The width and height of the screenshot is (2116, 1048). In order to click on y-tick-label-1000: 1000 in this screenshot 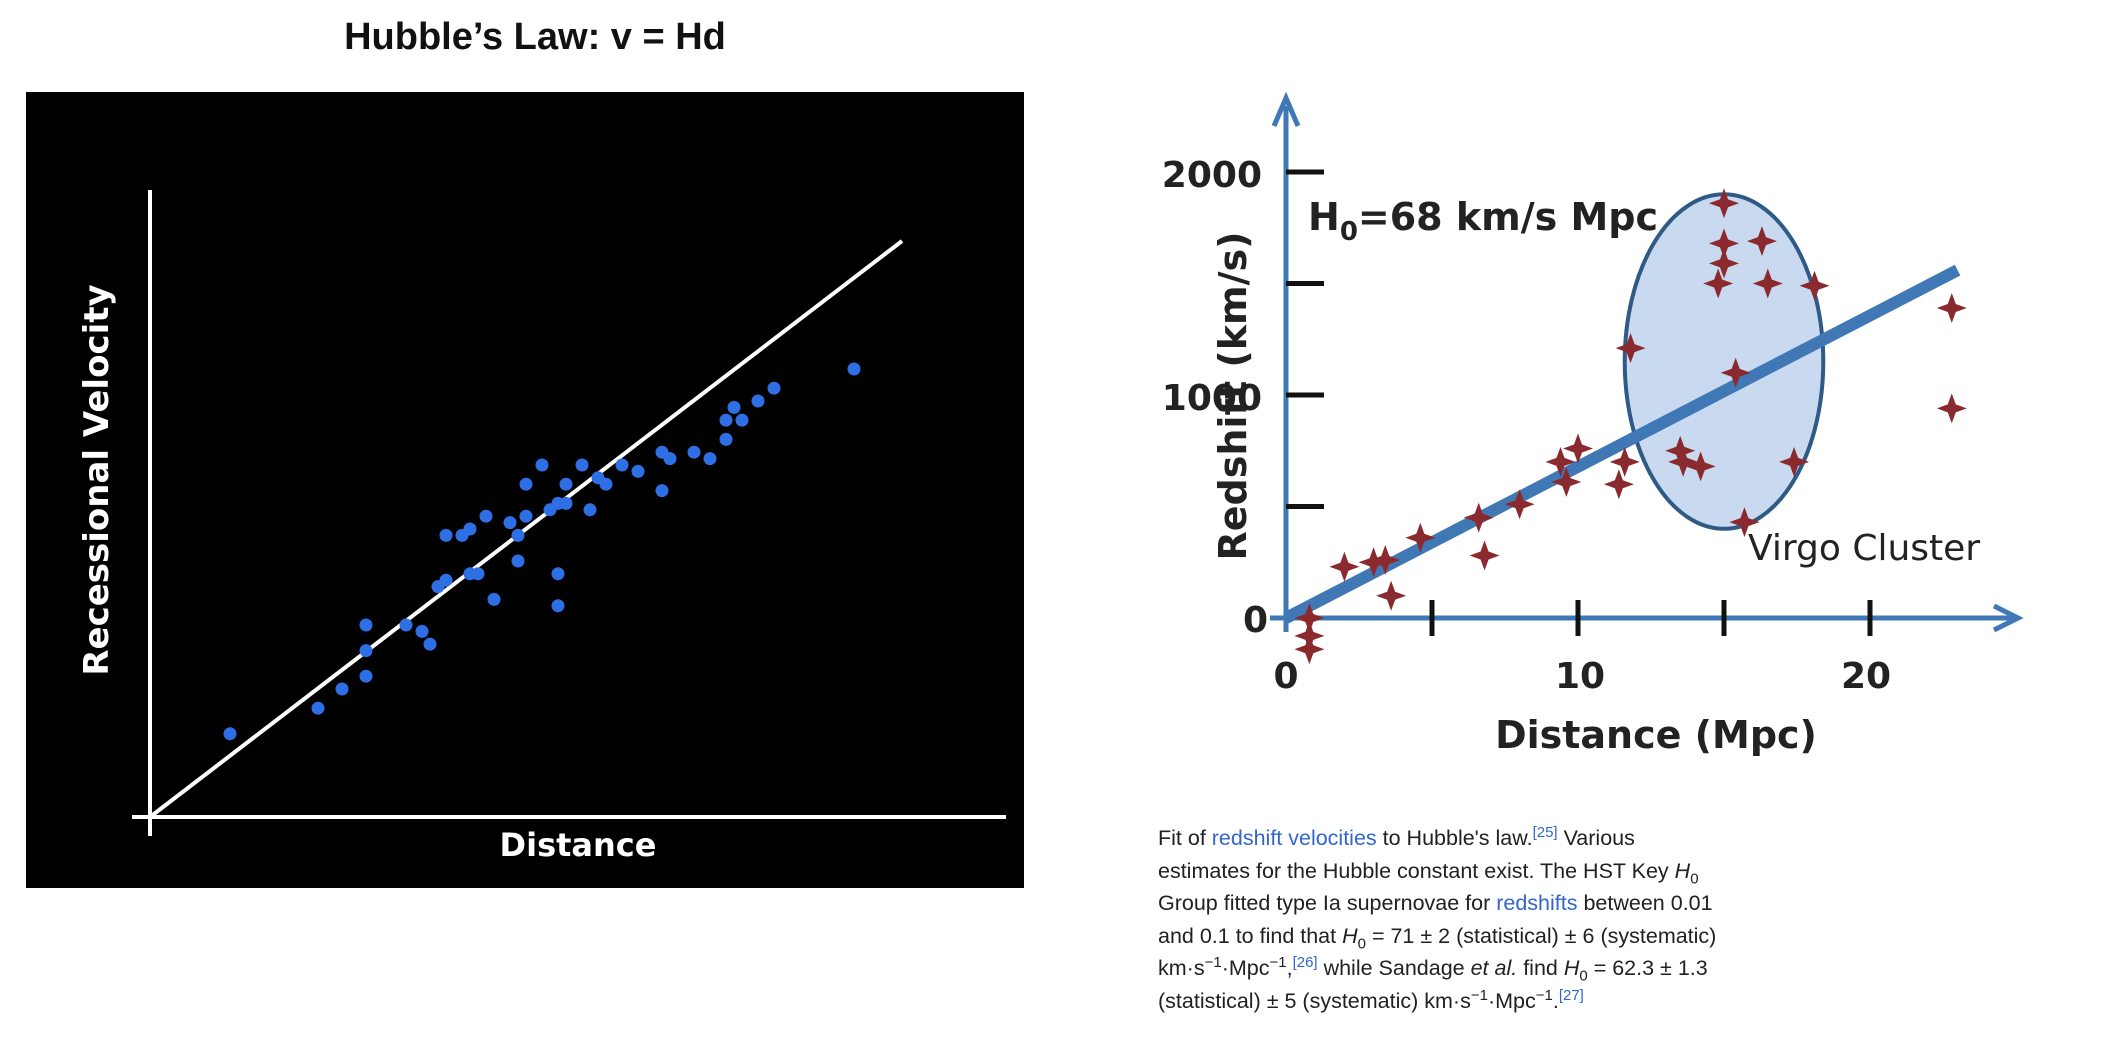, I will do `click(1212, 398)`.